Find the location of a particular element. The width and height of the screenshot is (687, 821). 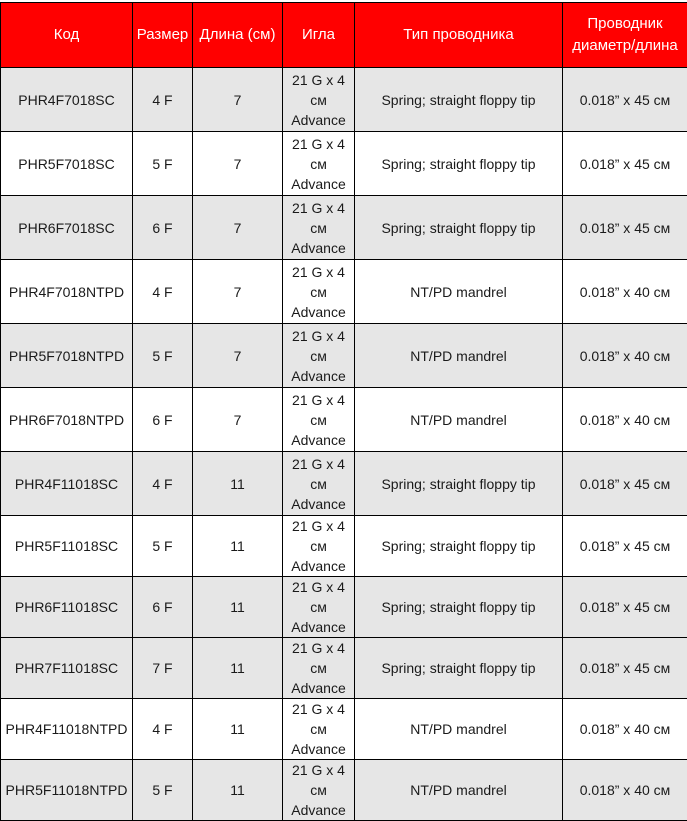

code-cell: PHR4F7018SC is located at coordinates (67, 100).